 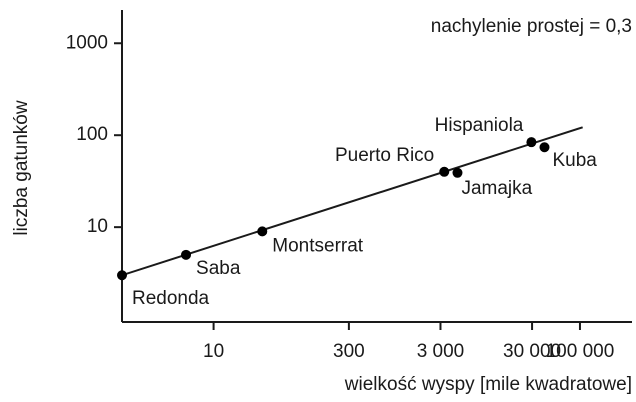 I want to click on x-axis-label: wielkość wyspy [mile kwadratowe], so click(x=488, y=384).